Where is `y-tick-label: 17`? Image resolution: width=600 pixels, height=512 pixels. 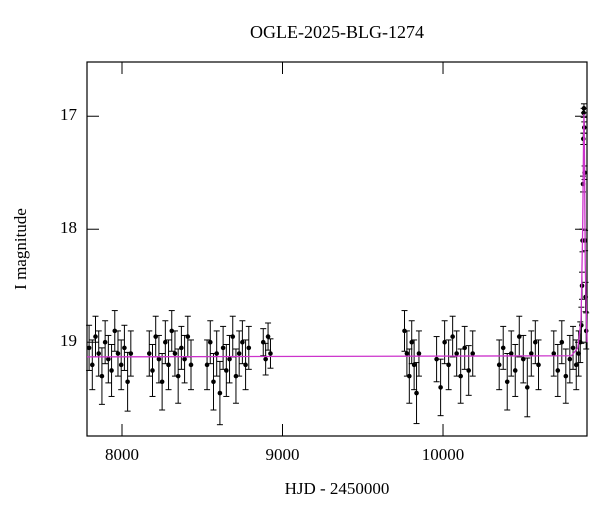 y-tick-label: 17 is located at coordinates (69, 114).